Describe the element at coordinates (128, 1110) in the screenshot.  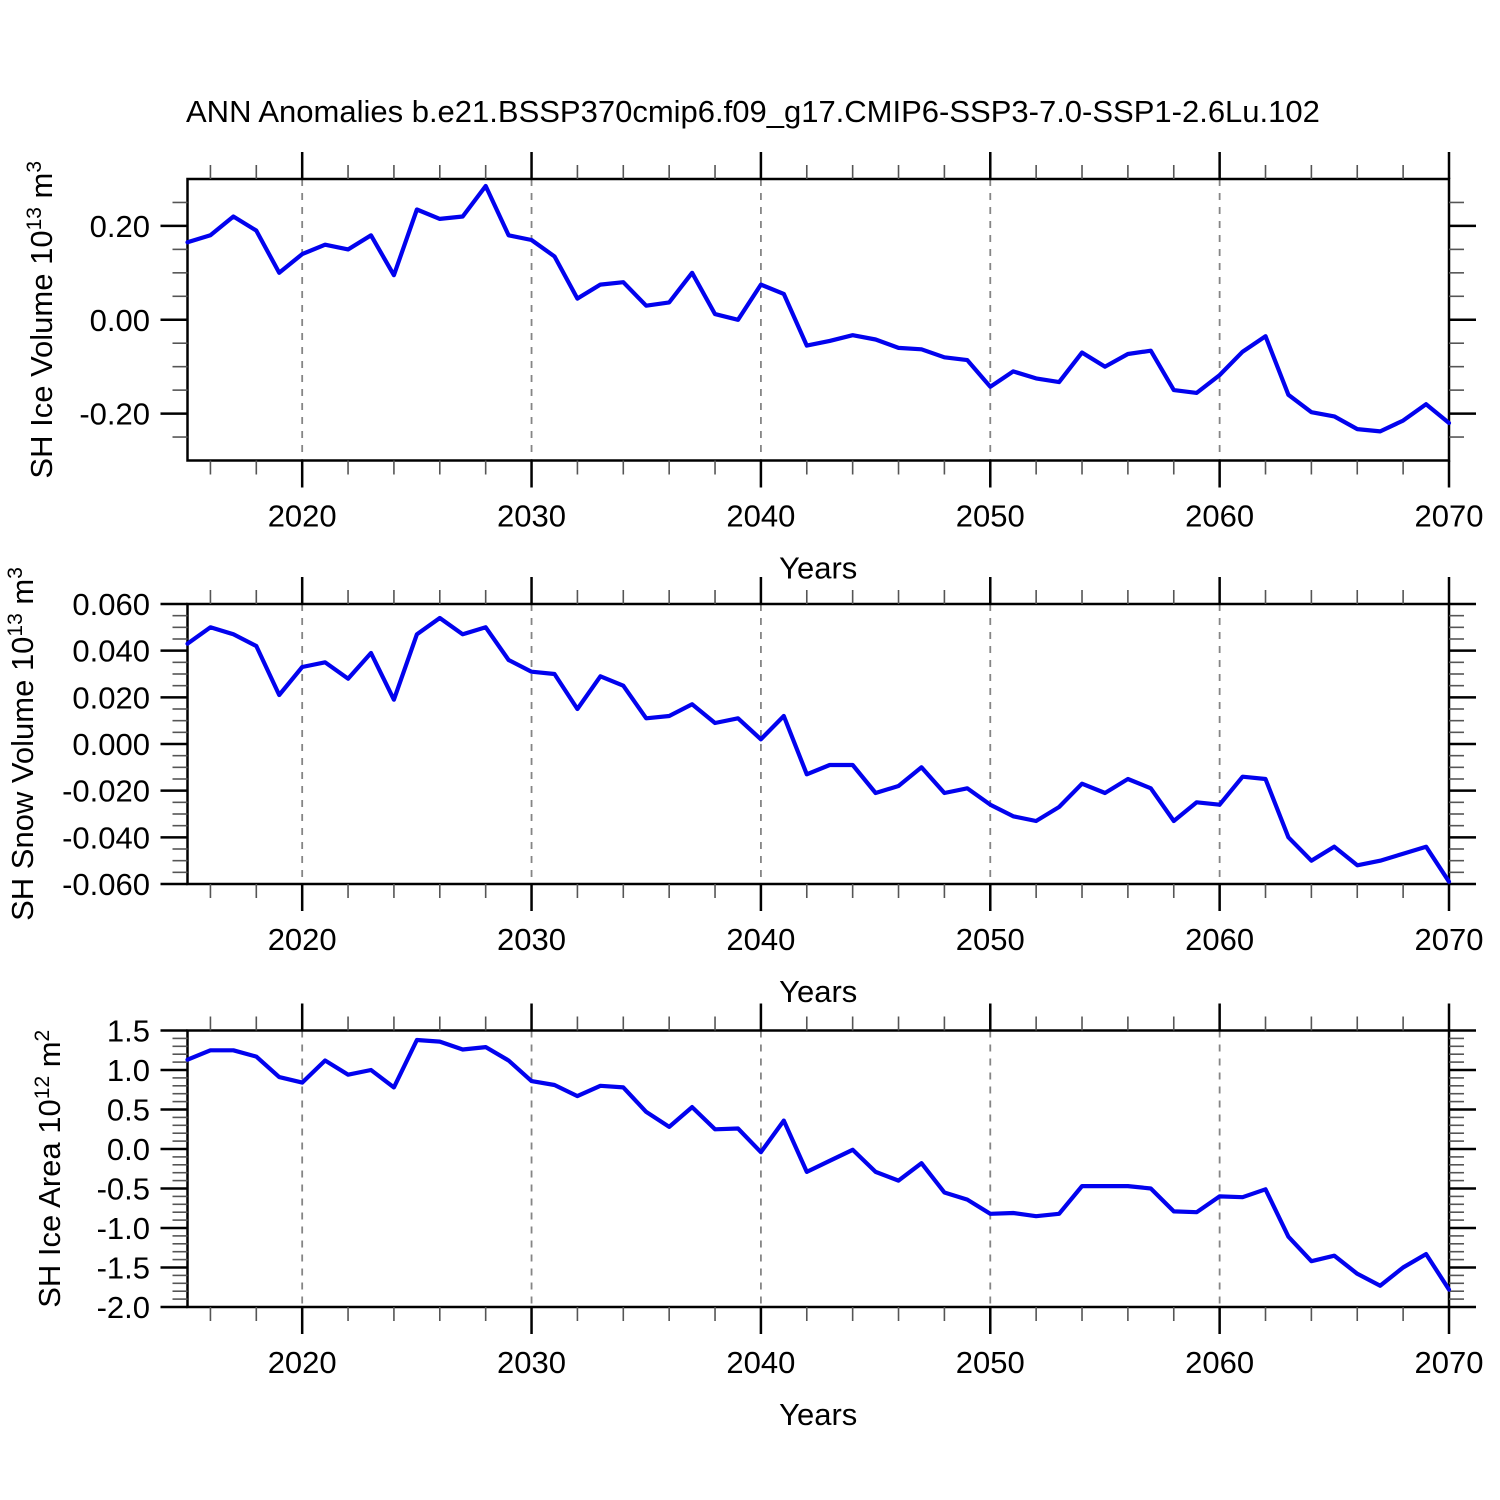
I see `y-tick-label: 0.5` at that location.